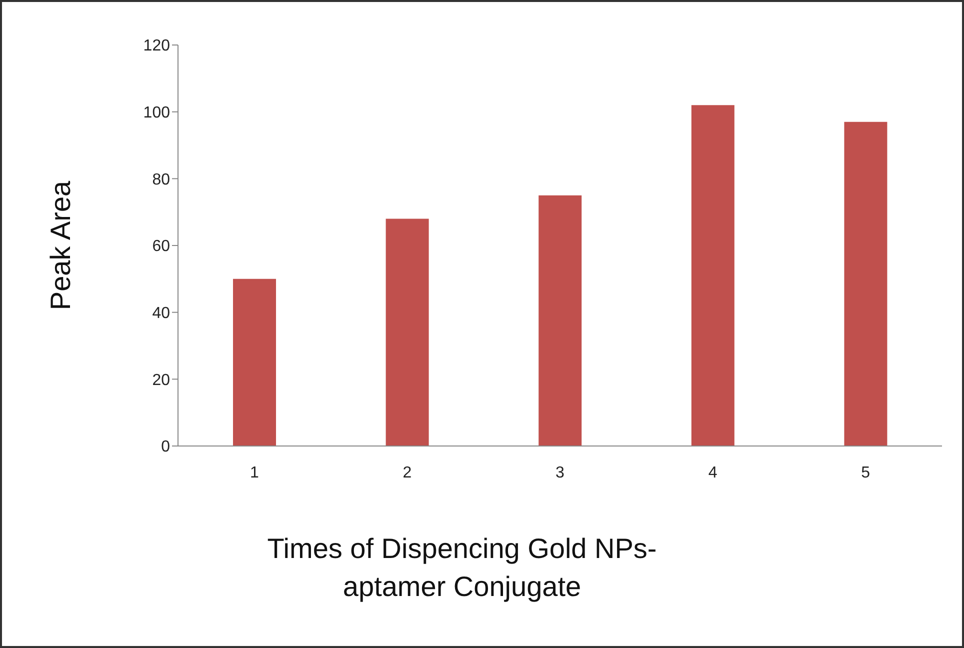 The image size is (964, 648). Describe the element at coordinates (161, 380) in the screenshot. I see `y-tick-label: 20` at that location.